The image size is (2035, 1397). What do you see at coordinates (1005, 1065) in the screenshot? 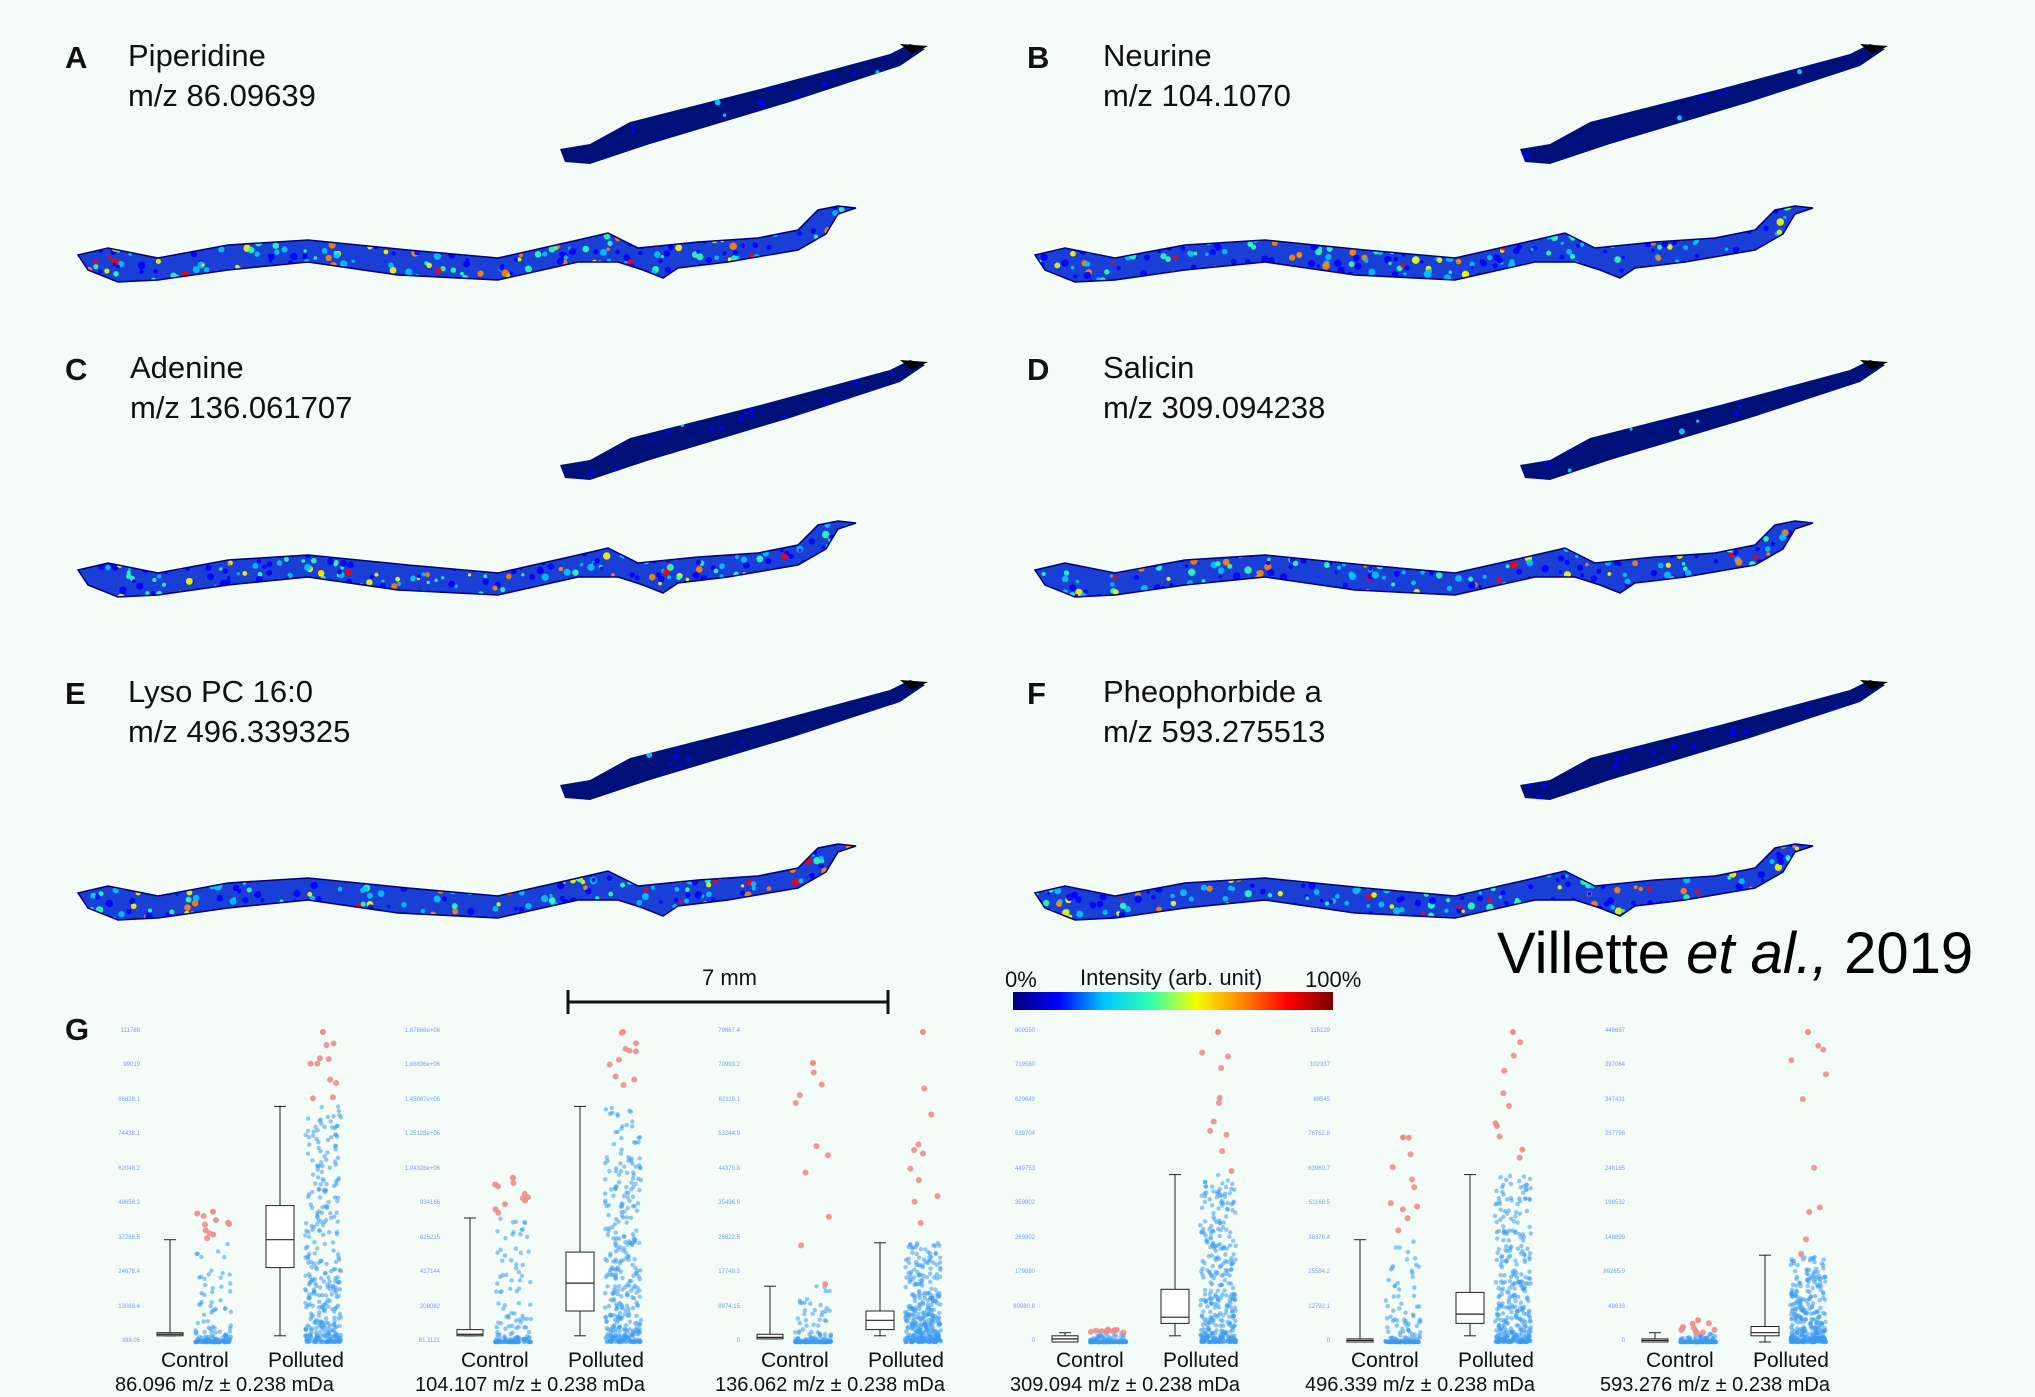
I see `y-tick-label: 719580` at bounding box center [1005, 1065].